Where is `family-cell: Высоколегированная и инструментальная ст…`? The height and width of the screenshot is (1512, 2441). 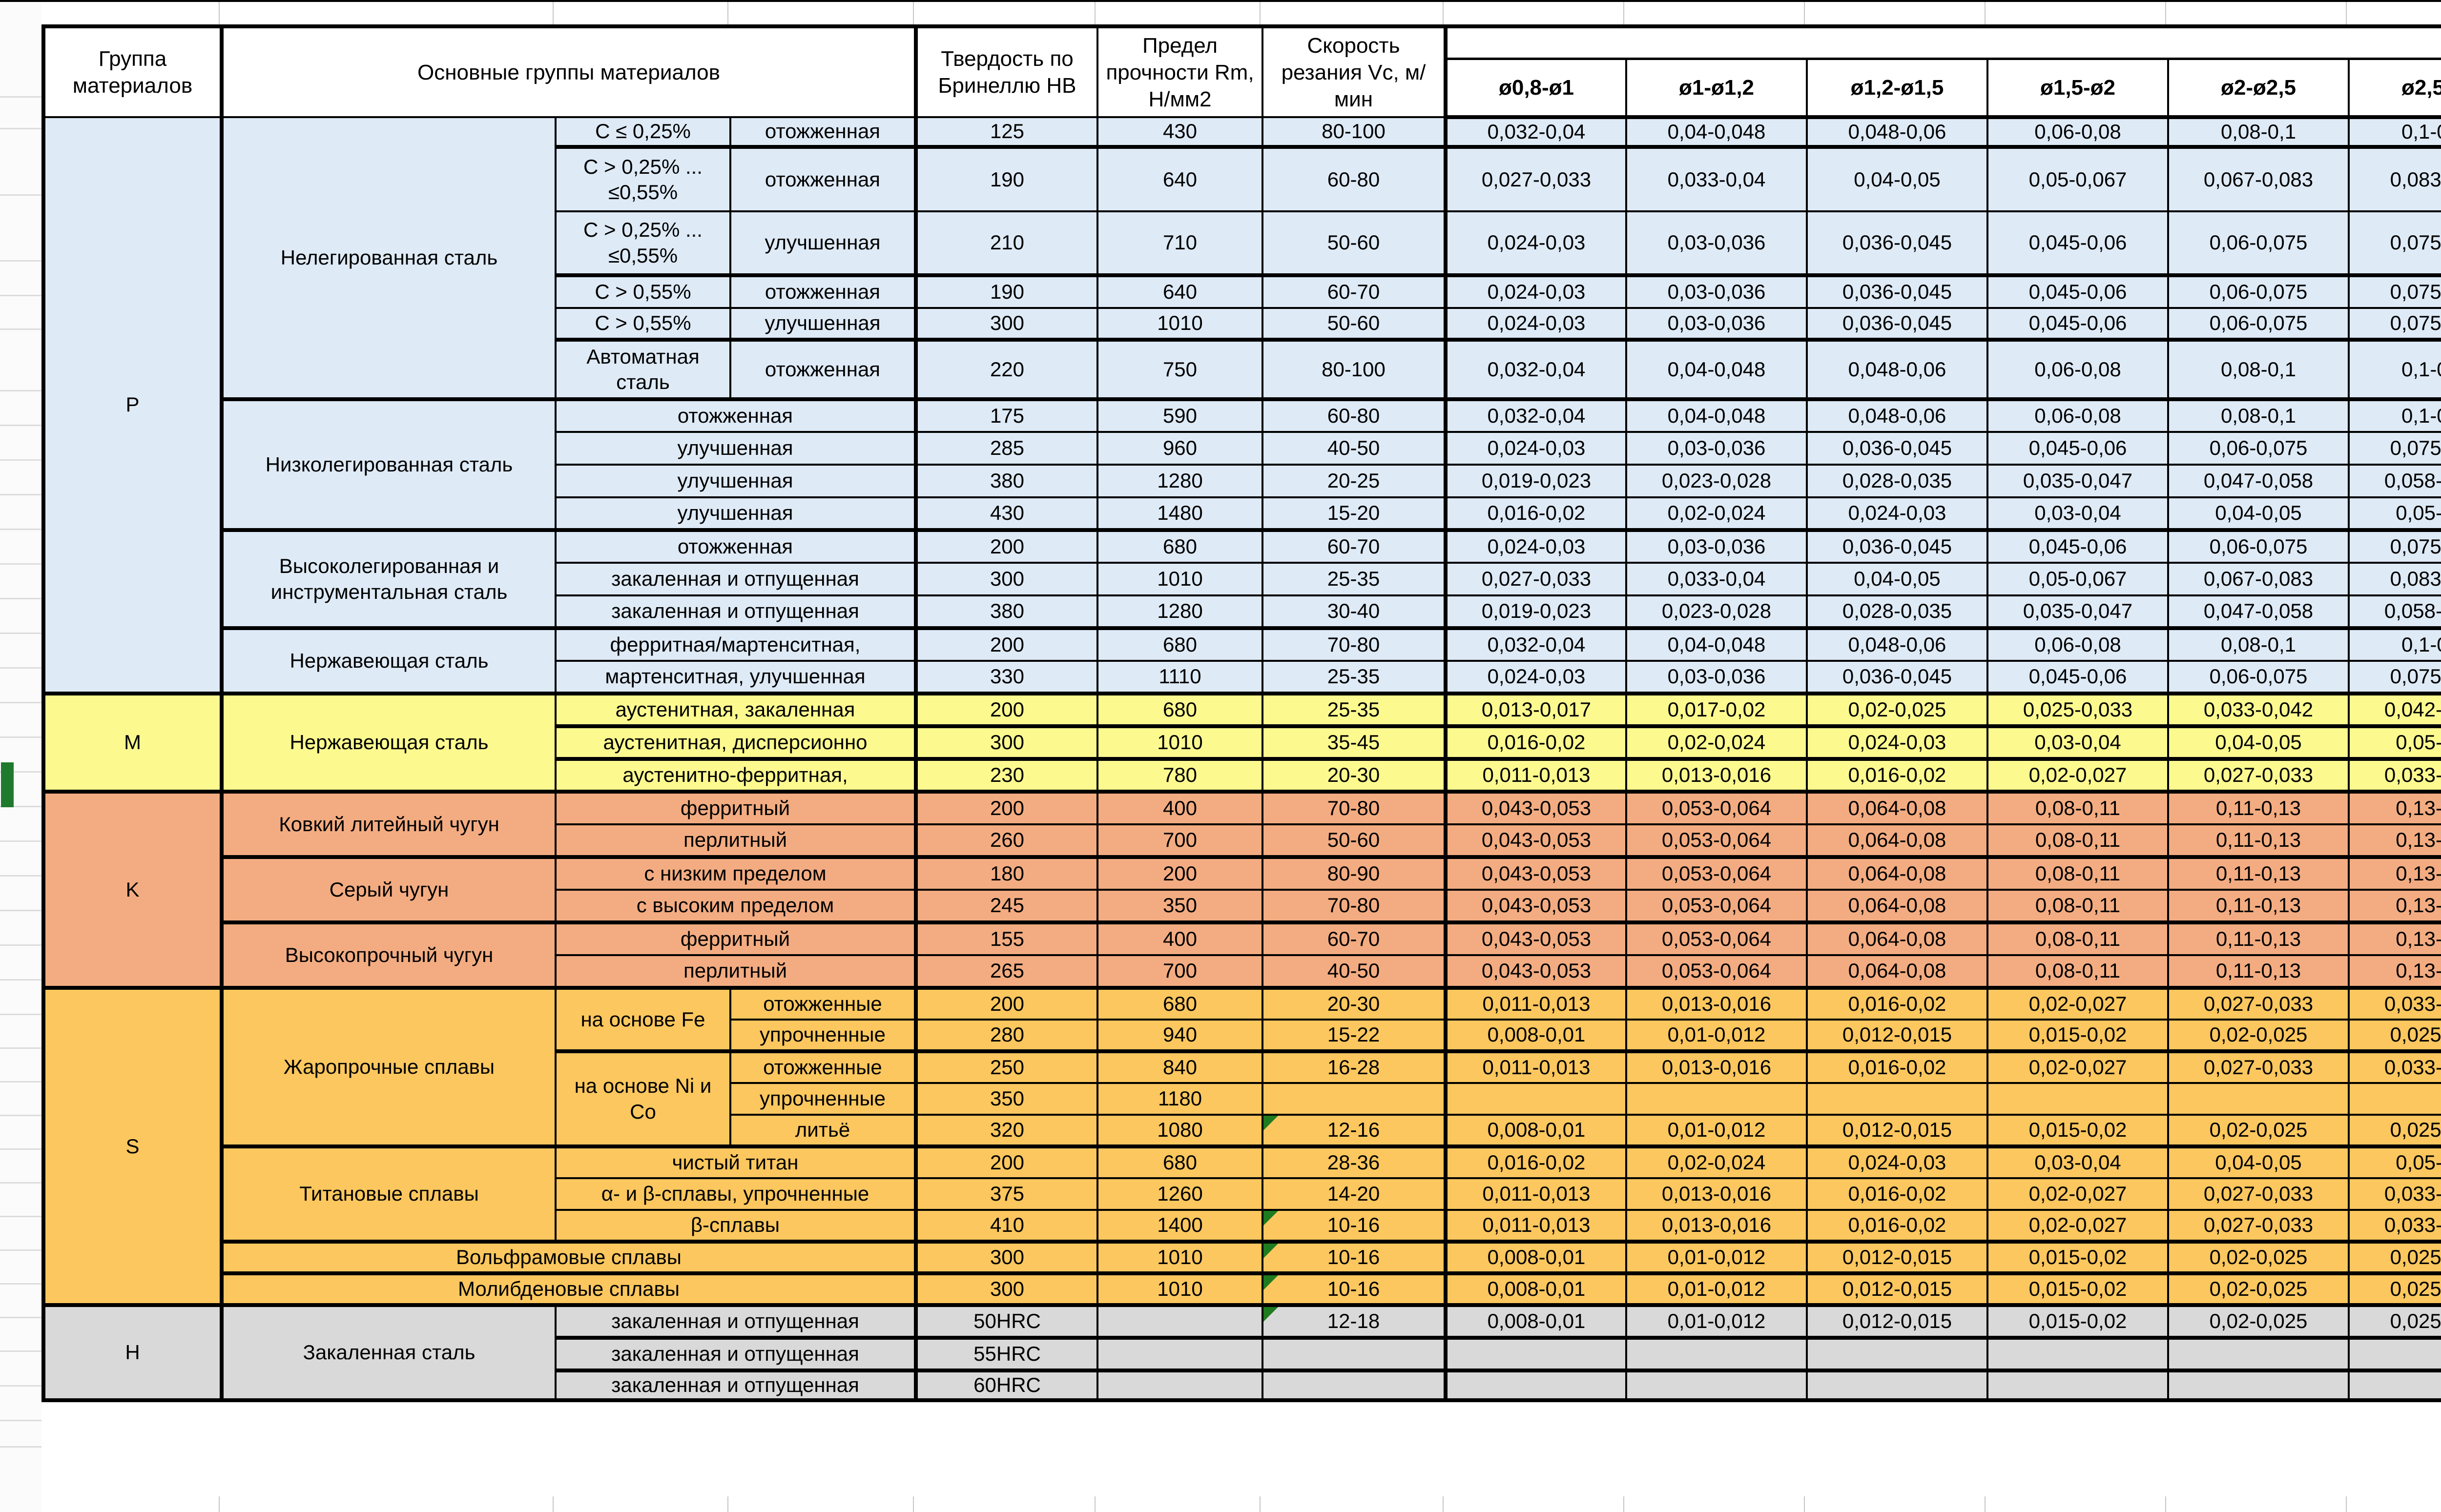
family-cell: Высоколегированная и инструментальная ст… is located at coordinates (389, 578).